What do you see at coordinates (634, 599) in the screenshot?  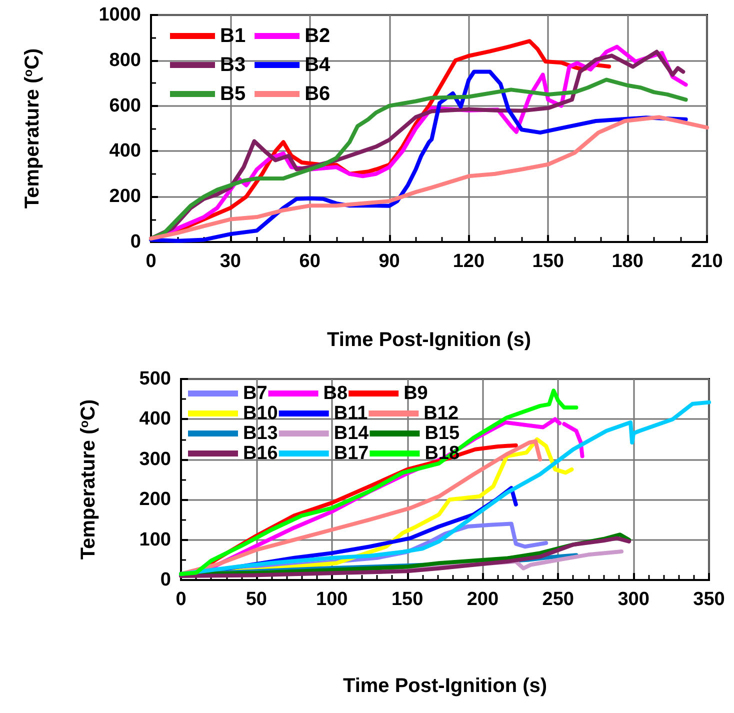 I see `x-tick-label: 300` at bounding box center [634, 599].